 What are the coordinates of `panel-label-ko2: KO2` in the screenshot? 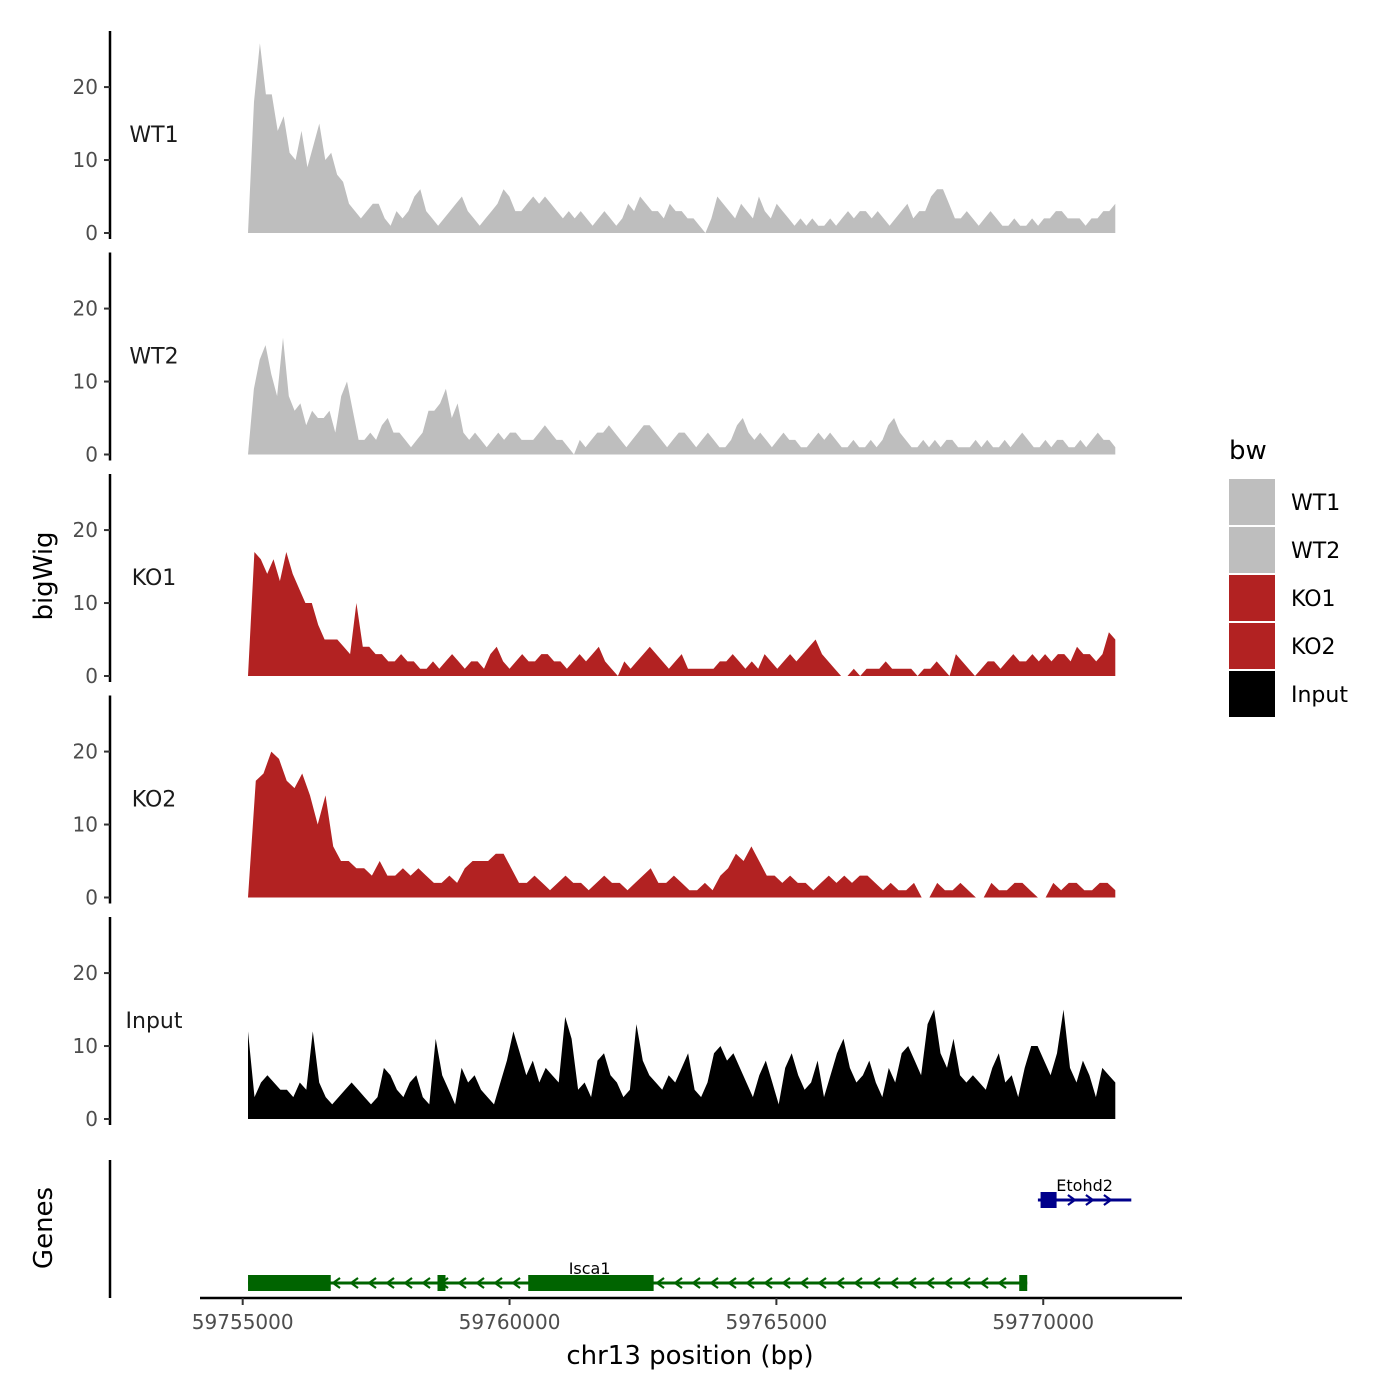 It's located at (154, 800).